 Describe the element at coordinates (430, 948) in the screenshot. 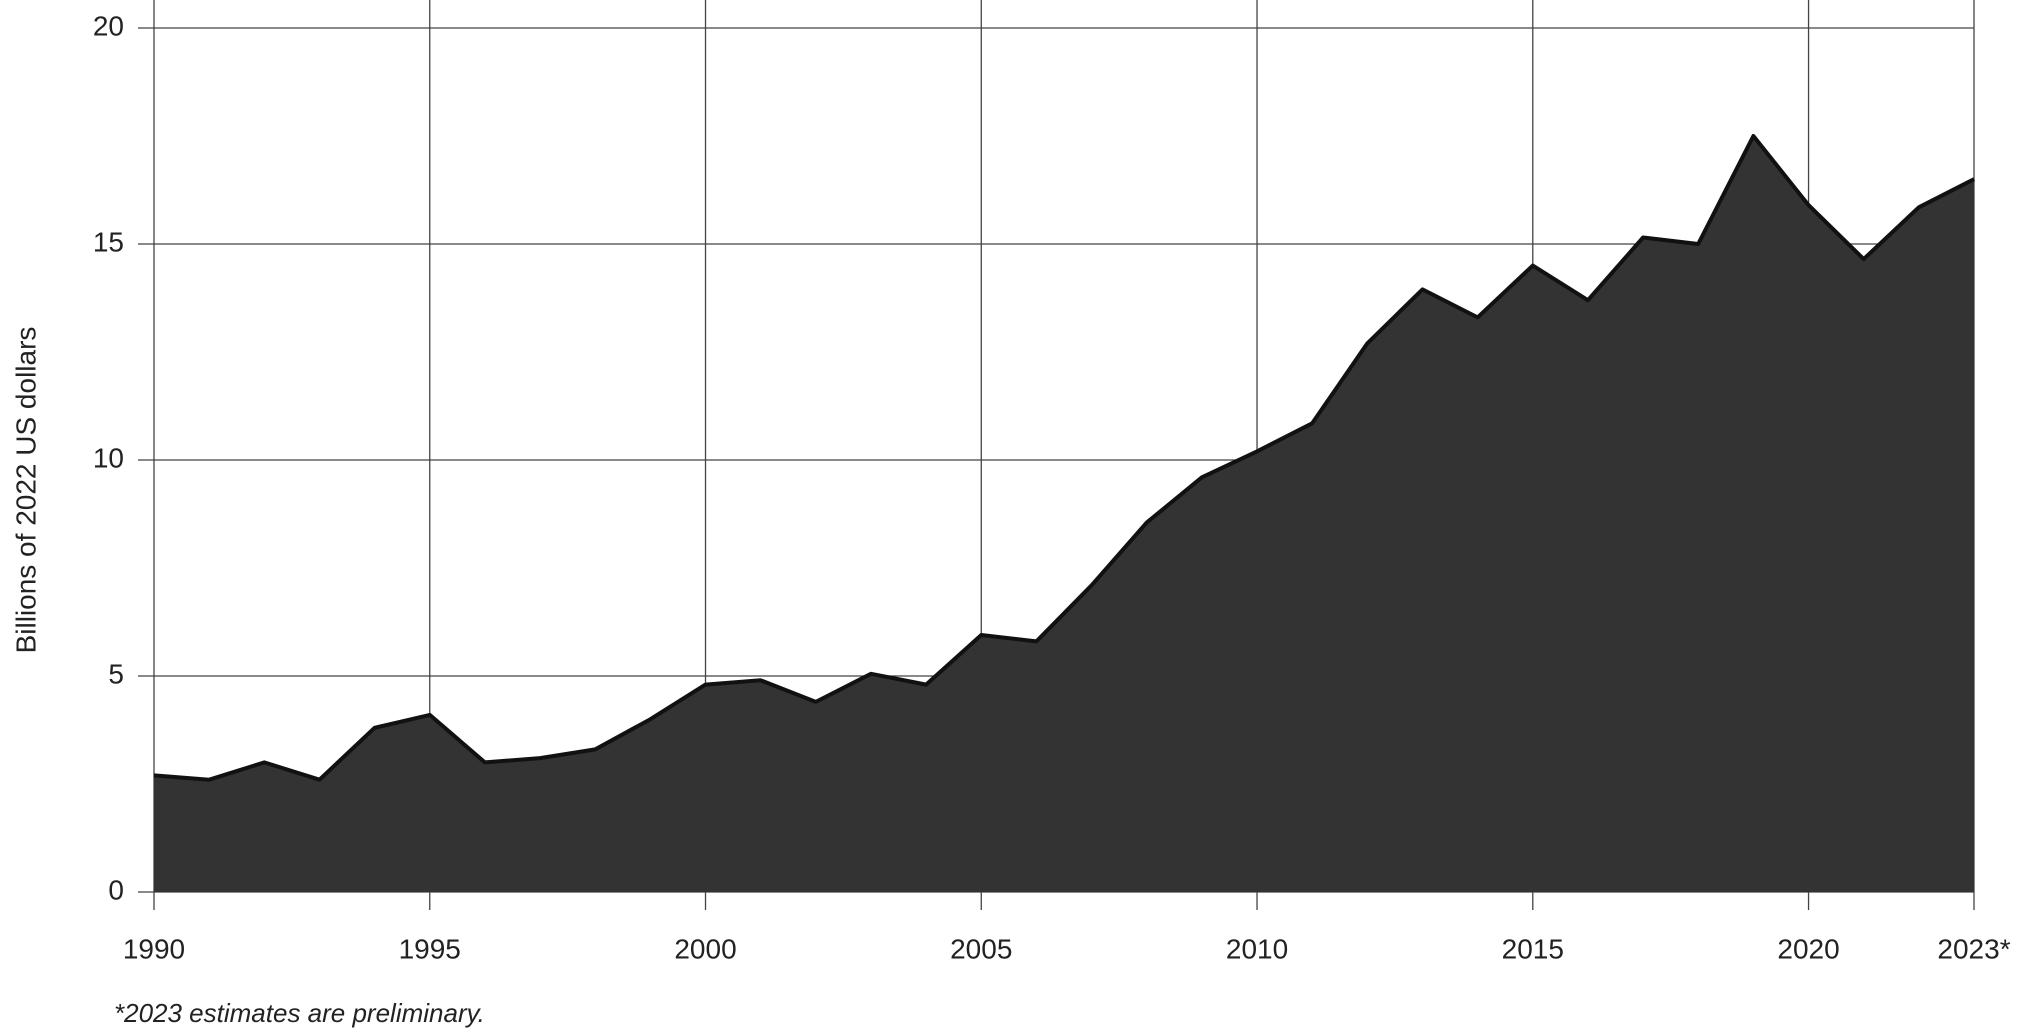

I see `x-tick-label: 1995` at that location.